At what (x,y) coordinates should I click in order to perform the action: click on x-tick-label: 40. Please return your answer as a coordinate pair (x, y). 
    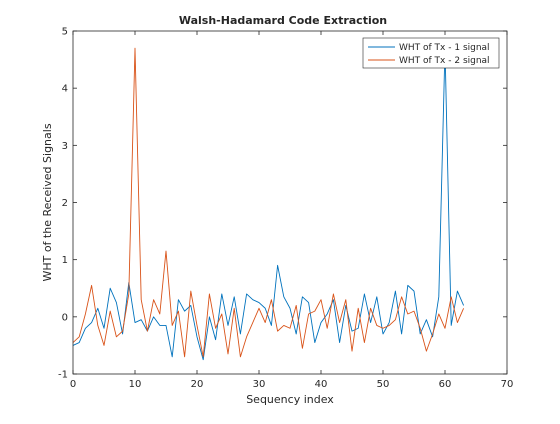
    Looking at the image, I should click on (321, 384).